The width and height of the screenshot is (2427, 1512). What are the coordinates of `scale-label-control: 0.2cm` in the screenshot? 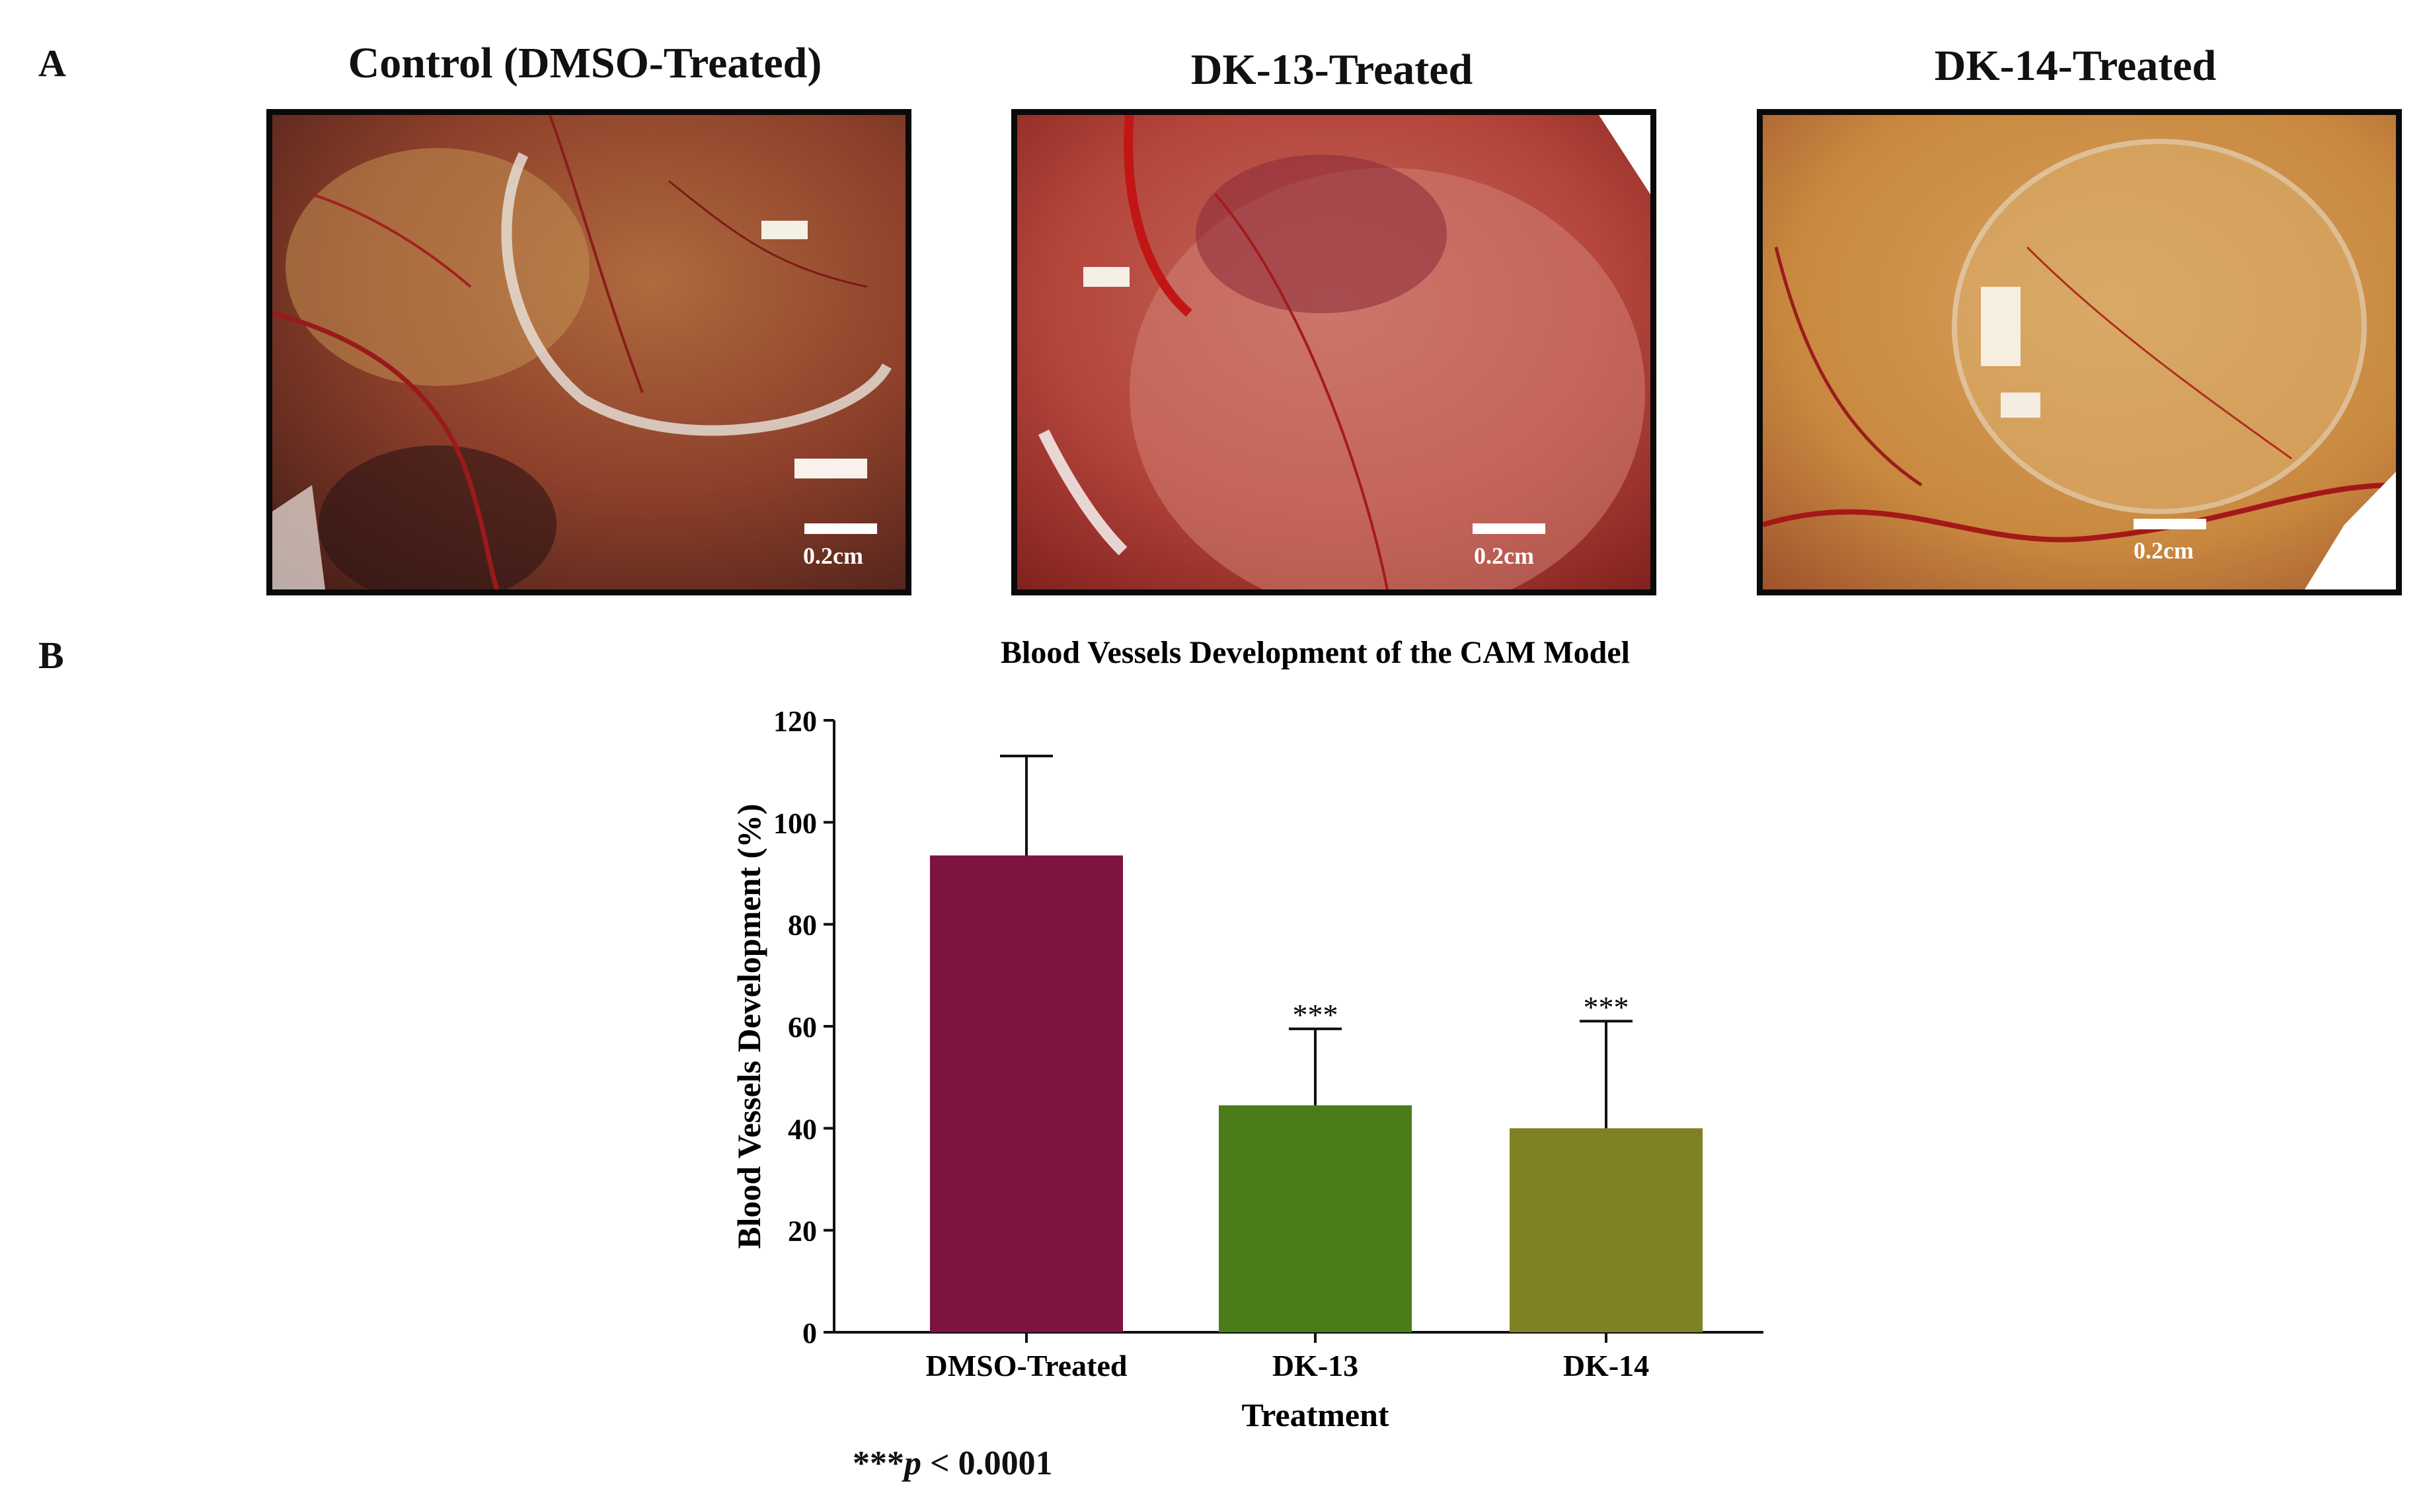 It's located at (833, 556).